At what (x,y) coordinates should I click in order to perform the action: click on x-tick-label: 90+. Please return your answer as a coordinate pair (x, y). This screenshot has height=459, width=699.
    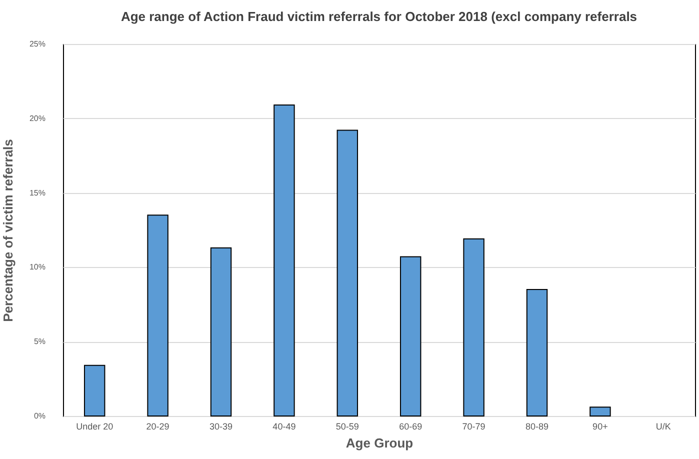
    Looking at the image, I should click on (600, 427).